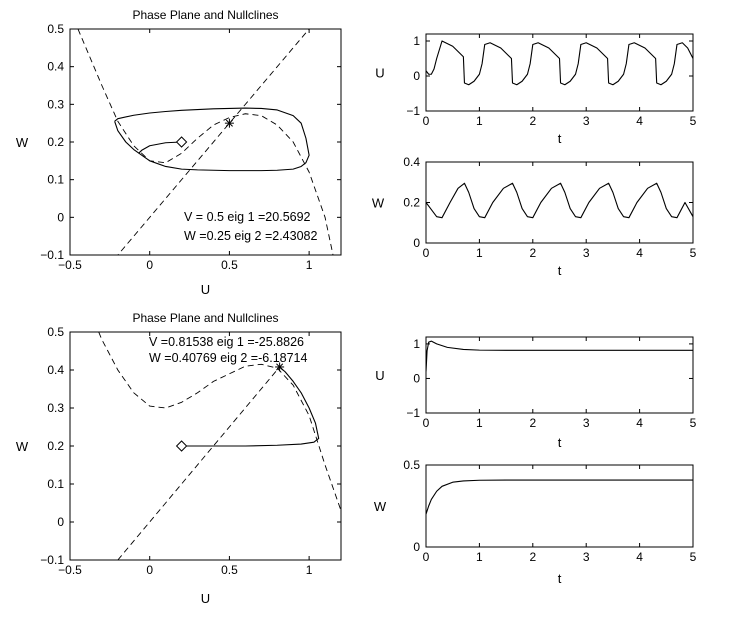  What do you see at coordinates (250, 236) in the screenshot?
I see `eigen-annotation: W =0.25 eig 2 =2.43082` at bounding box center [250, 236].